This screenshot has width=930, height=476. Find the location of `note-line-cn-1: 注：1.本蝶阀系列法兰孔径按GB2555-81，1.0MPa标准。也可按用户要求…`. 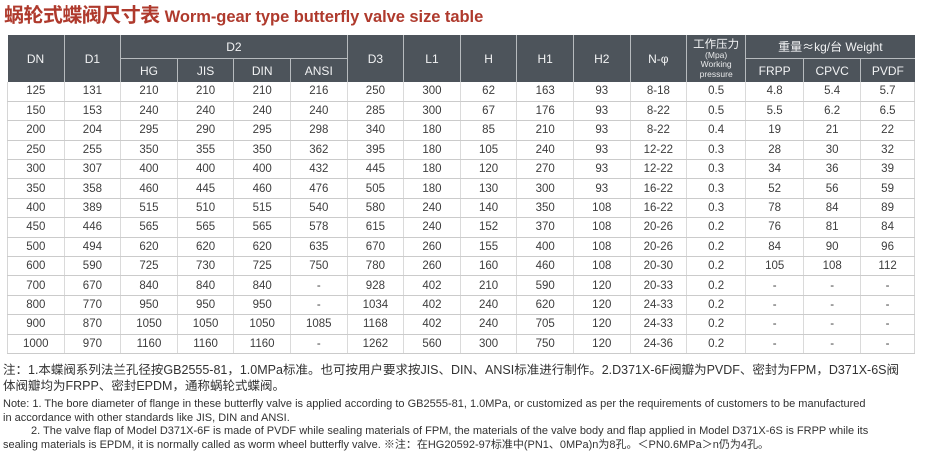

note-line-cn-1: 注：1.本蝶阀系列法兰孔径按GB2555-81，1.0MPa标准。也可按用户要求… is located at coordinates (451, 368).